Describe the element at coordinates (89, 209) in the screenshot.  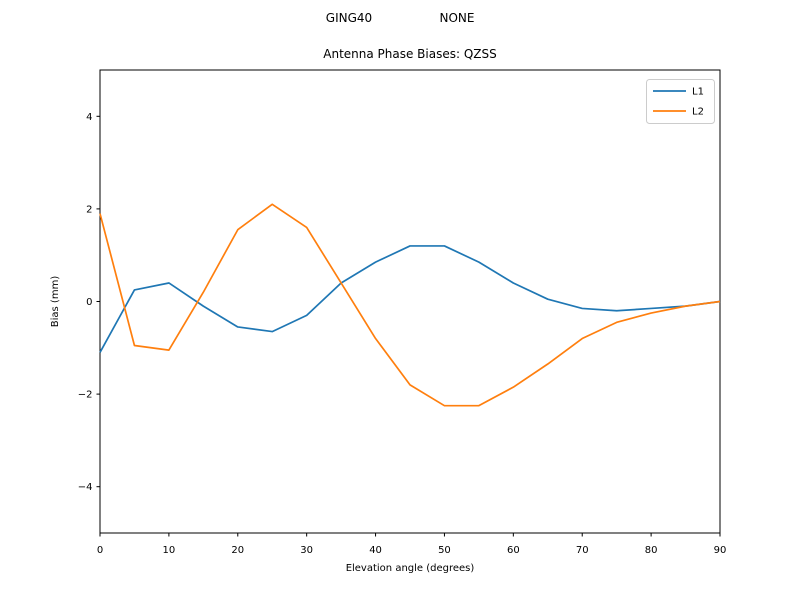
I see `y-tick-label: 2` at that location.